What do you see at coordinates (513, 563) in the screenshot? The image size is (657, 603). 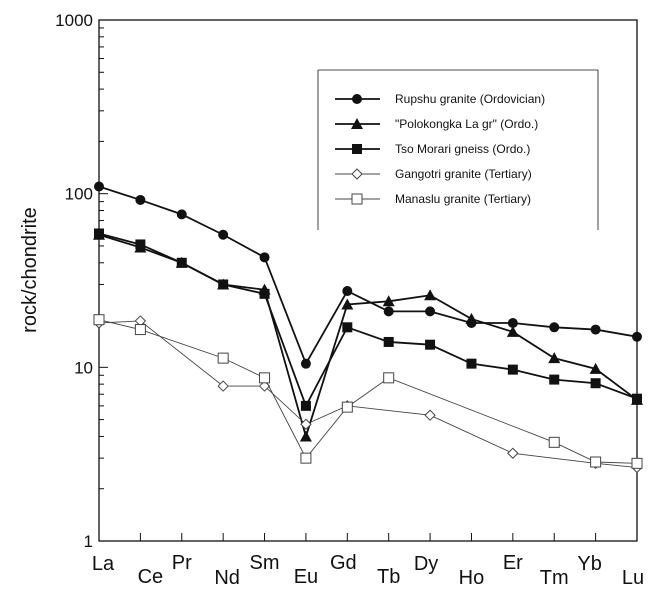 I see `x-tick-label: Er` at bounding box center [513, 563].